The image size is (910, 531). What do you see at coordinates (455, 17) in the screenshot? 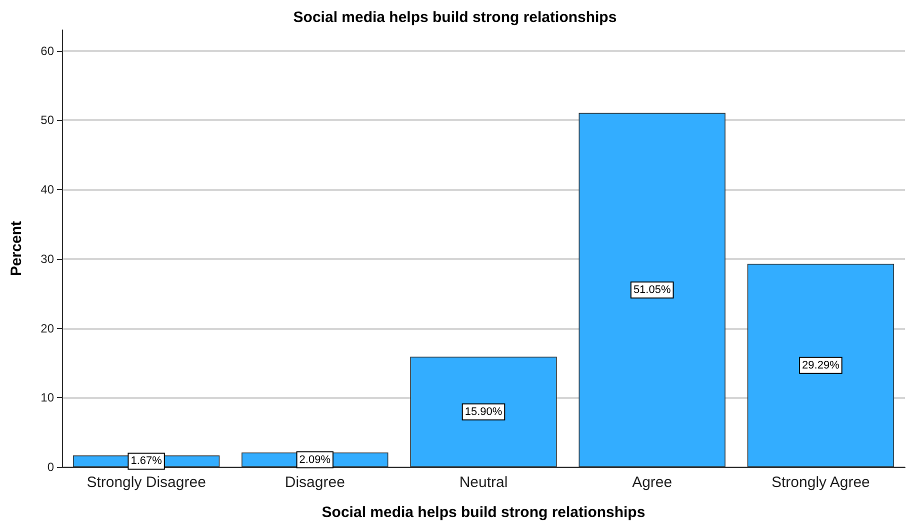
I see `chart-title: Social media helps build strong relationships` at bounding box center [455, 17].